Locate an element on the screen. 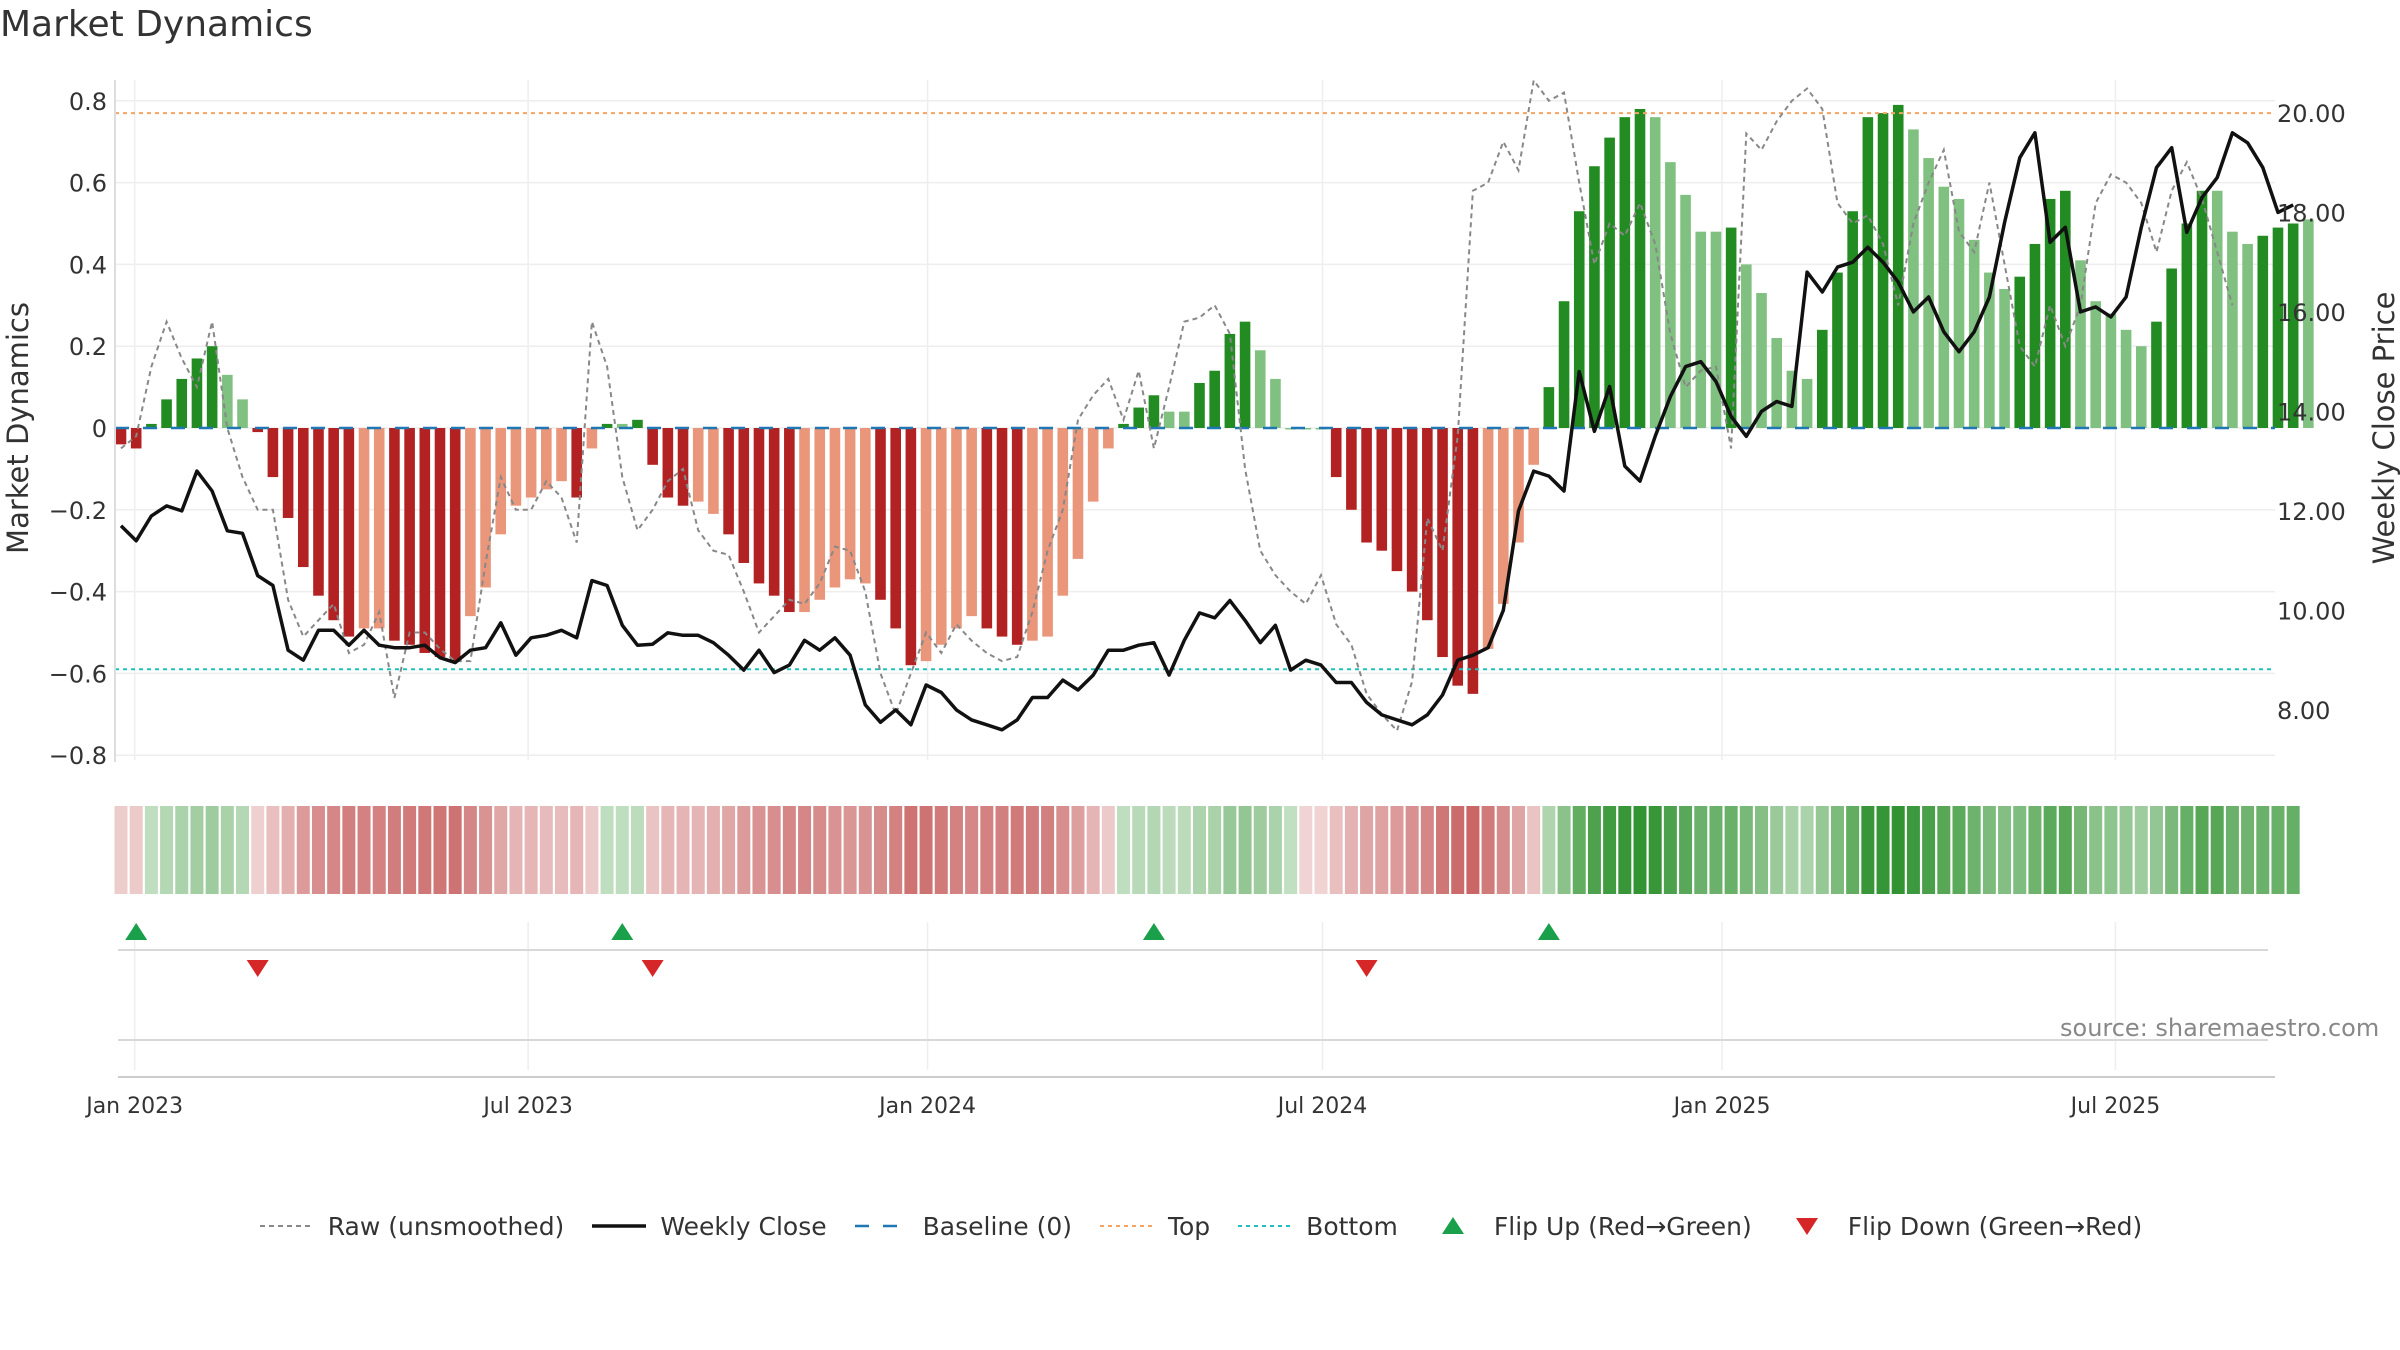  legend-label: Bottom is located at coordinates (1352, 1226).